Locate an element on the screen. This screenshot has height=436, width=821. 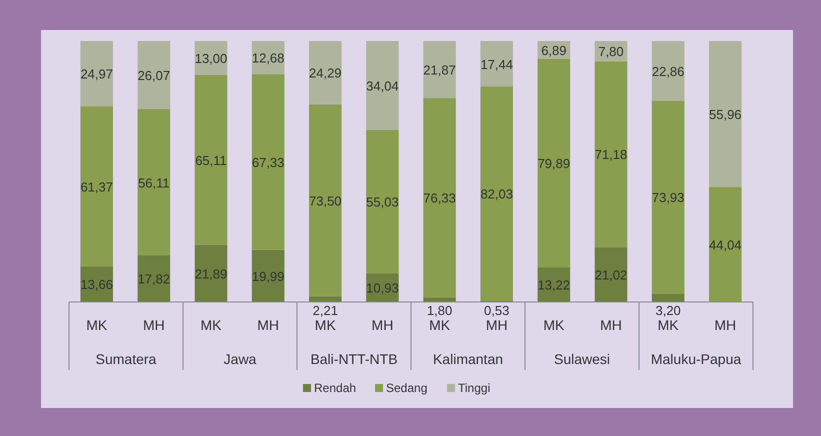
legend-label: Tinggi is located at coordinates (474, 388).